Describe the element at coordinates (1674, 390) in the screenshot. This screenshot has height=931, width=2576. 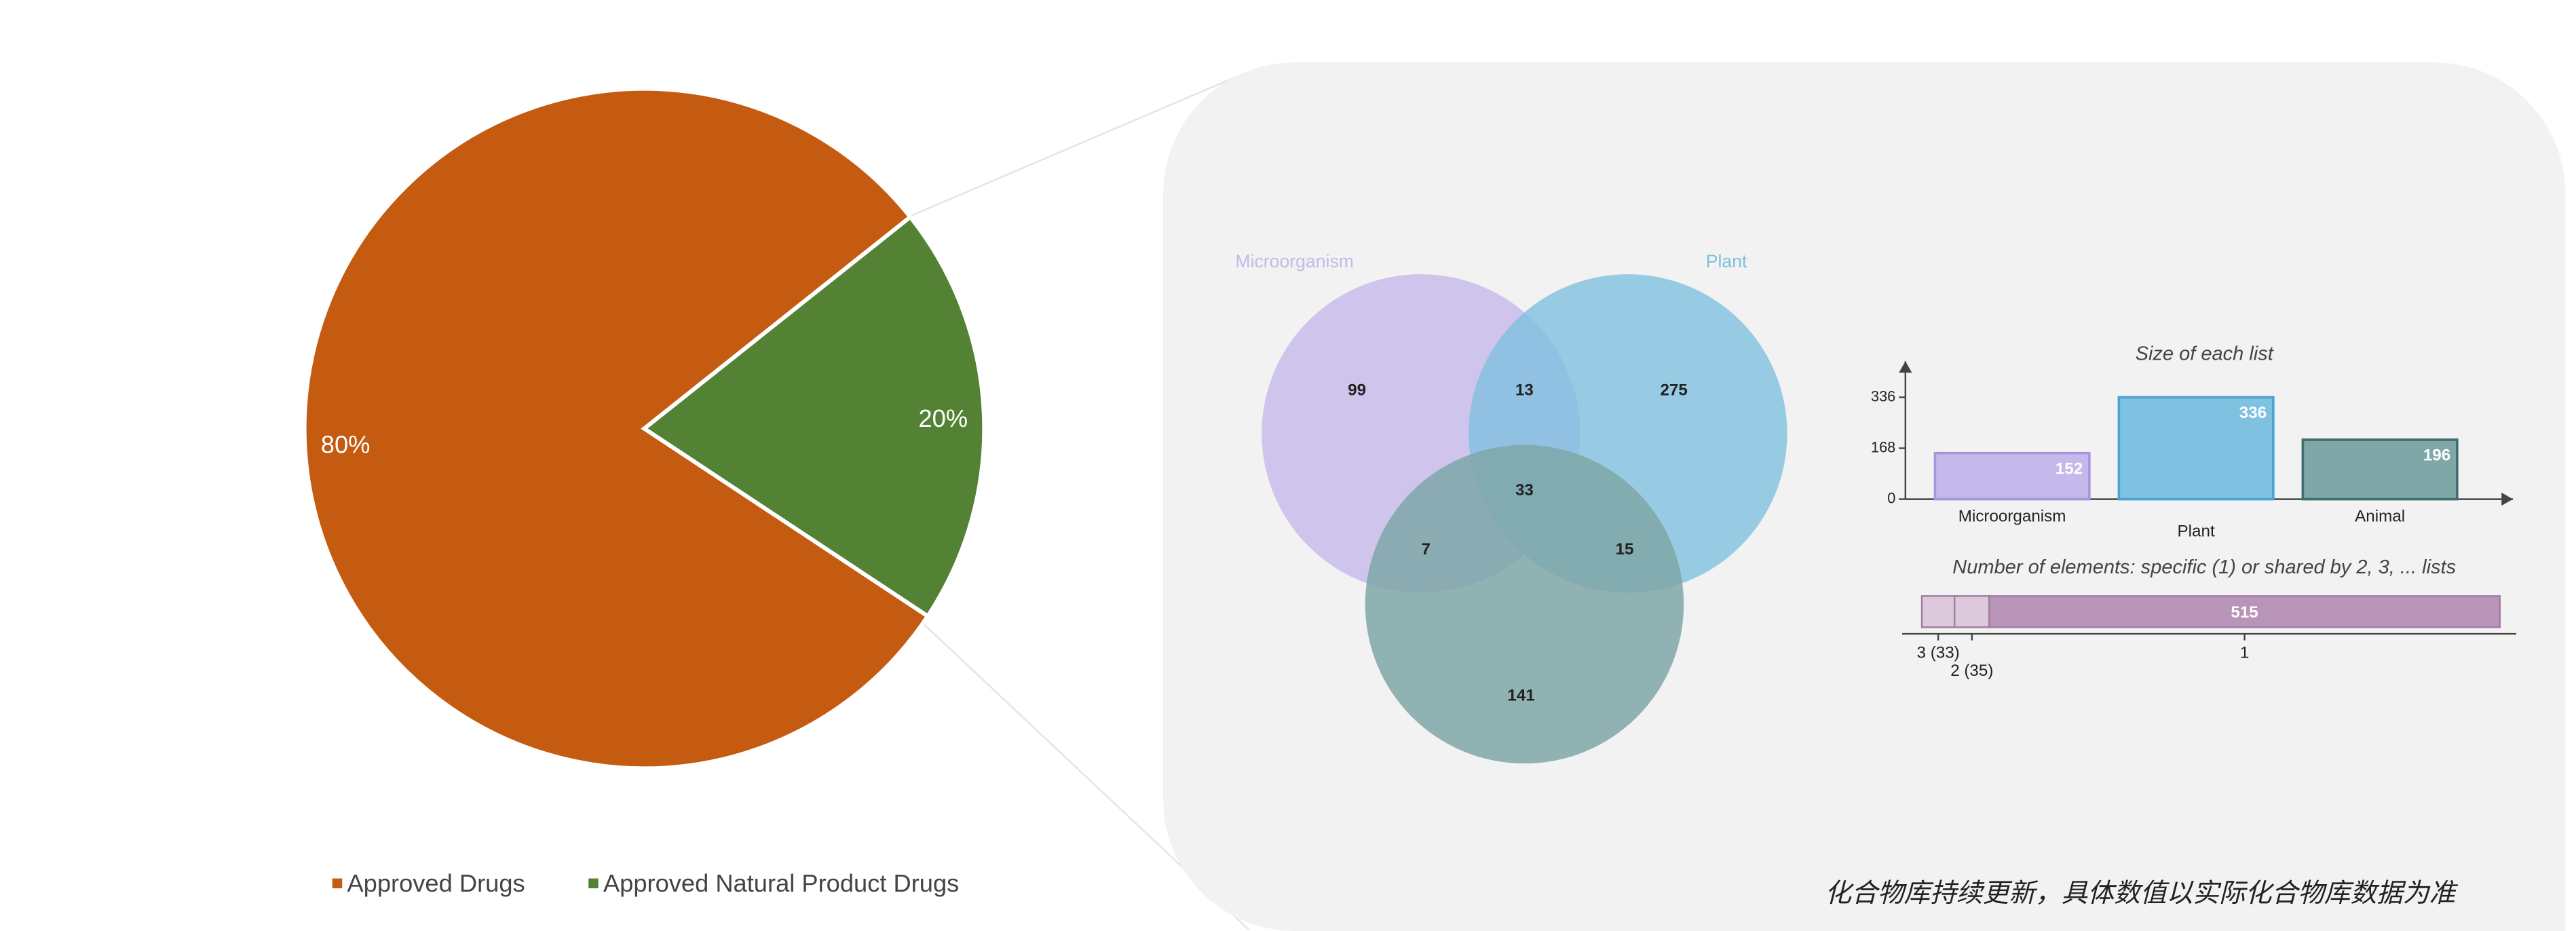
I see `region-count: 275` at that location.